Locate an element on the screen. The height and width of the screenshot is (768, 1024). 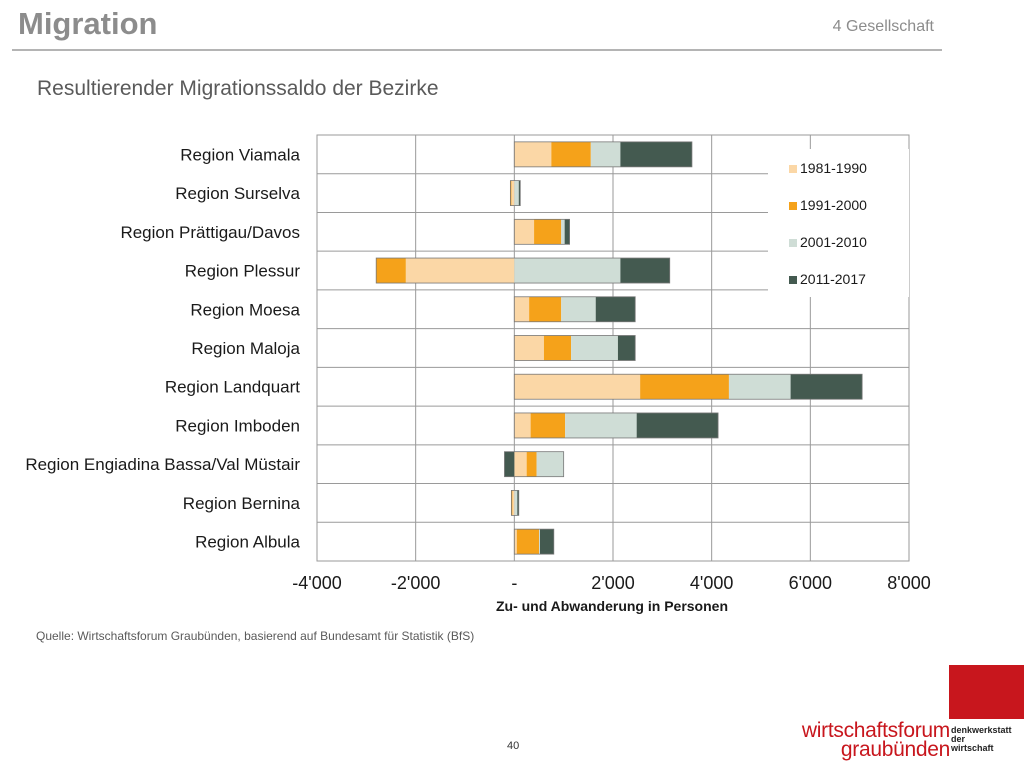
bar-2001-2010-region-pr-ttigau-davos is located at coordinates (563, 232).